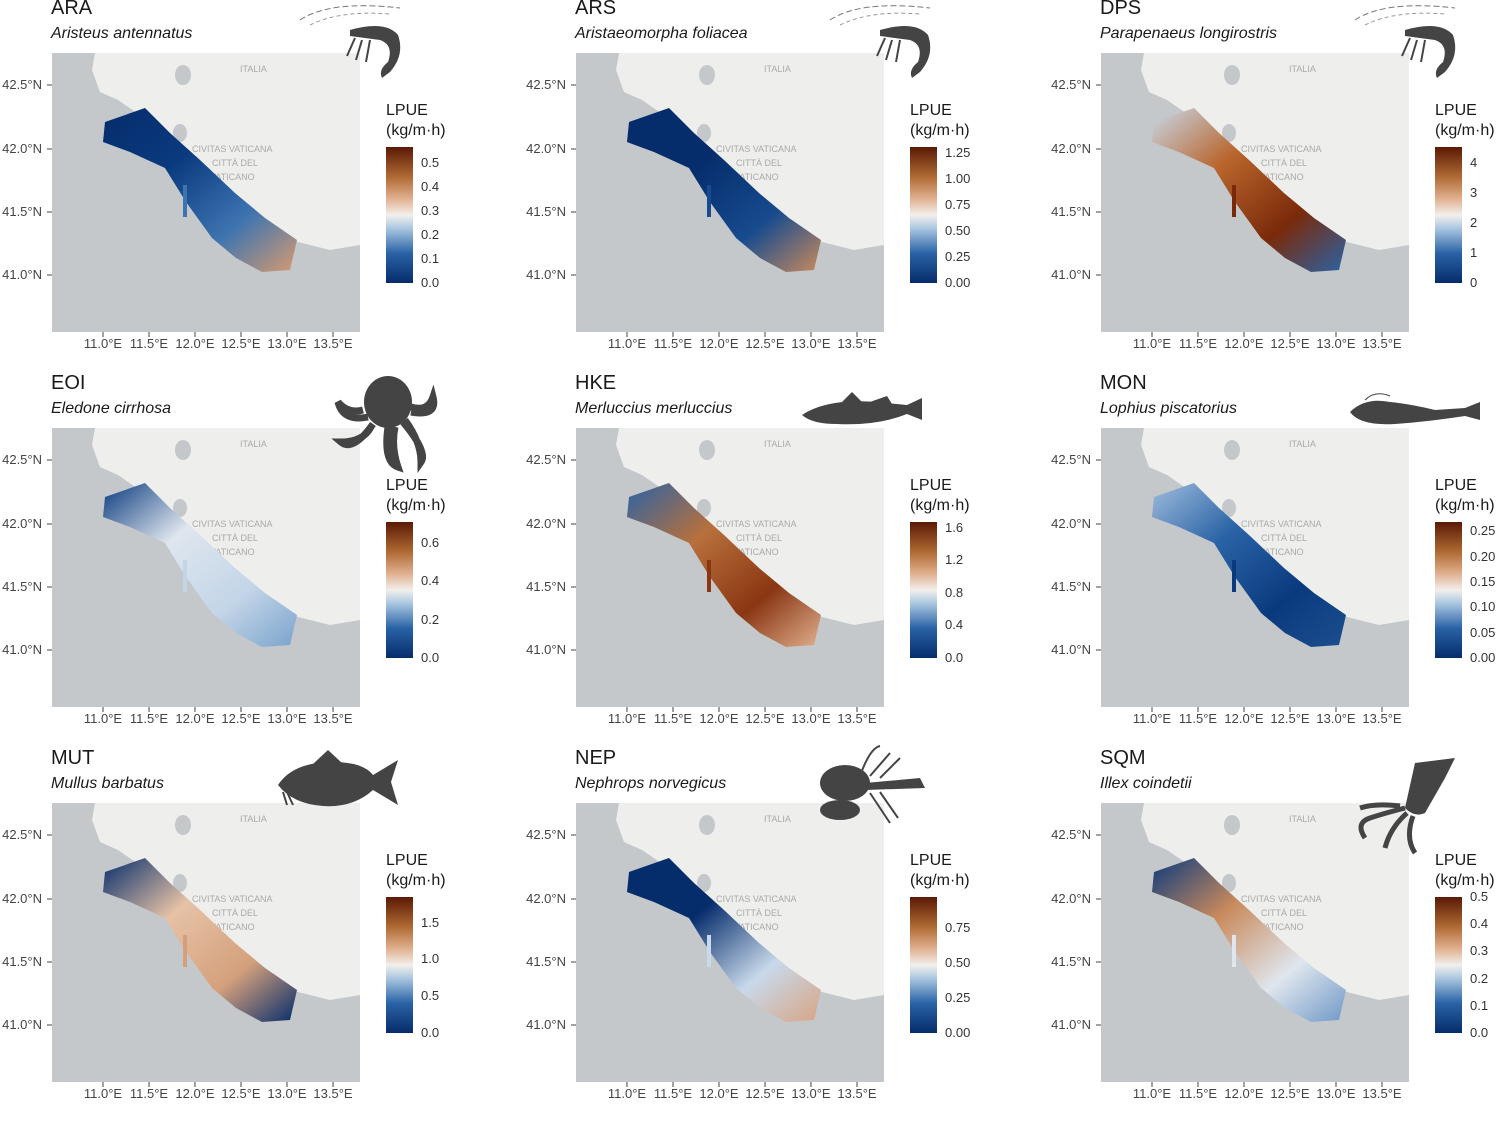 The height and width of the screenshot is (1125, 1500). Describe the element at coordinates (654, 408) in the screenshot. I see `species-name: Merluccius merluccius` at that location.